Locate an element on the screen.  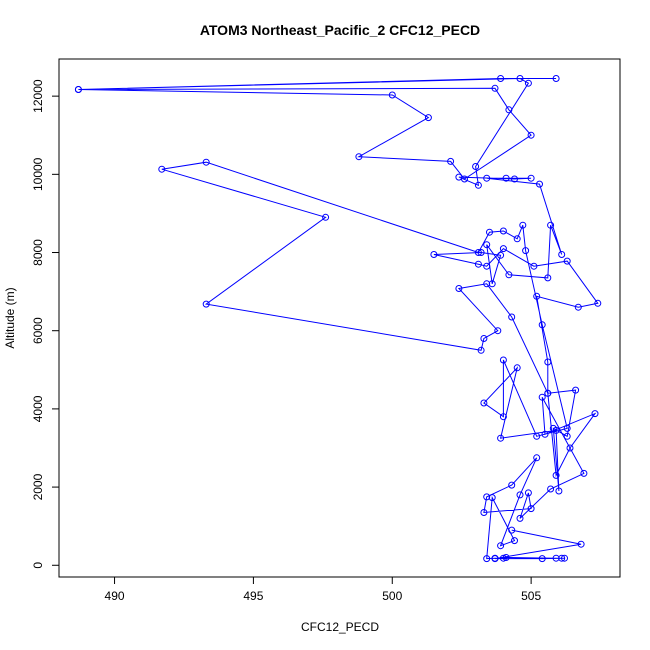
y-tick-label: 4000 is located at coordinates (38, 408).